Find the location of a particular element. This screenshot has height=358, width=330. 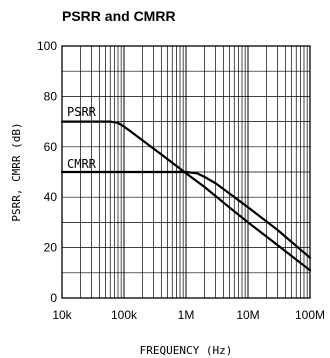

y-tick-label: 20 is located at coordinates (51, 248).